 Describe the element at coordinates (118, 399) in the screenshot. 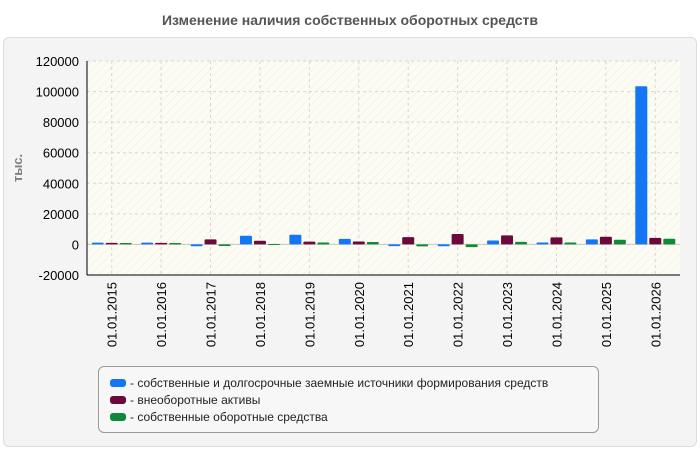

I see `legend-swatch-noncurrent-assets` at that location.